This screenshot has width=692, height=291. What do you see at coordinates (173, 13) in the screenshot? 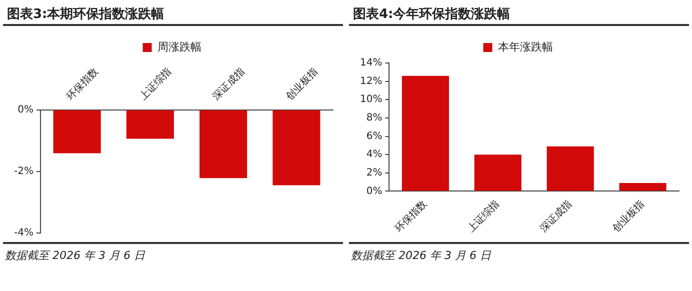
I see `chart-title: 图表3:本期环保指数涨跌幅` at bounding box center [173, 13].